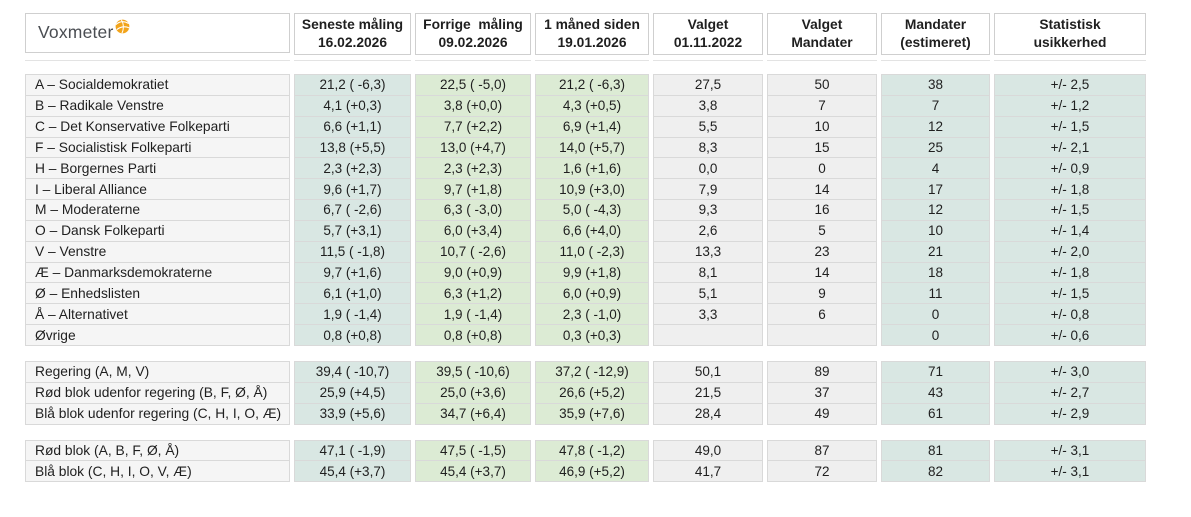  I want to click on column-header-maaned-siden: 1 måned siden 19.01.2026, so click(592, 34).